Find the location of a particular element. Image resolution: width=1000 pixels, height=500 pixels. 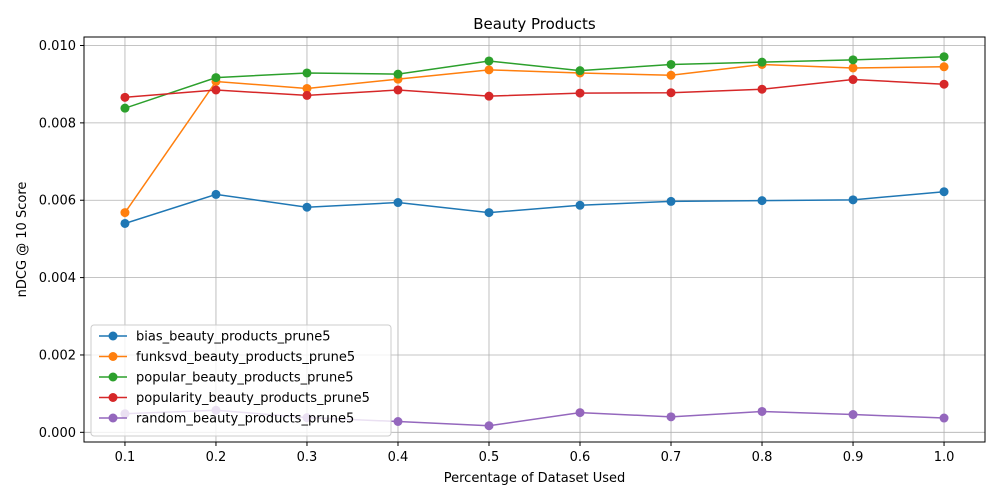

legend-item: popularity_beauty_products_prune5 is located at coordinates (234, 398).